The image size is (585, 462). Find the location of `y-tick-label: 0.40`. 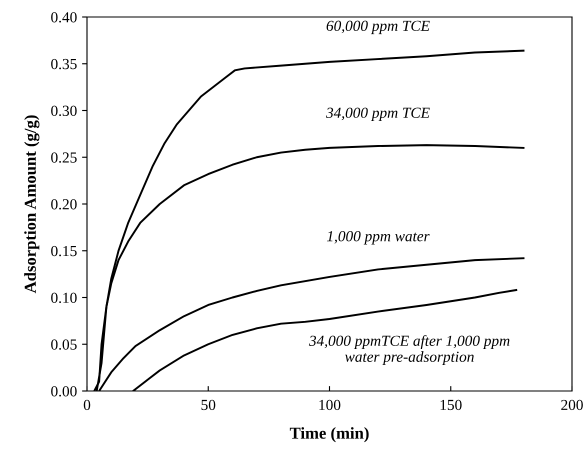

y-tick-label: 0.40 is located at coordinates (64, 17).